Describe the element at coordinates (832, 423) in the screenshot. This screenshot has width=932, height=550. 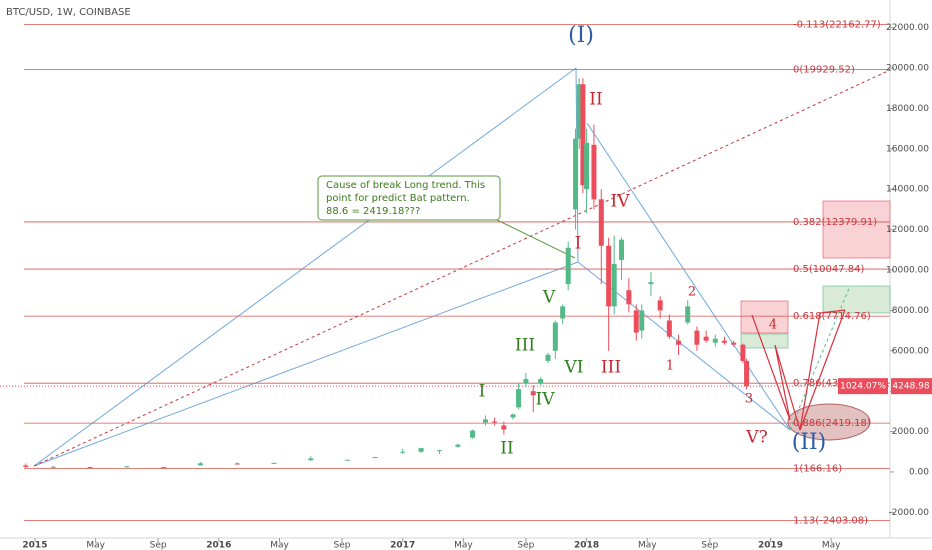
I see `fib-label: 0.886(2419.18)` at that location.